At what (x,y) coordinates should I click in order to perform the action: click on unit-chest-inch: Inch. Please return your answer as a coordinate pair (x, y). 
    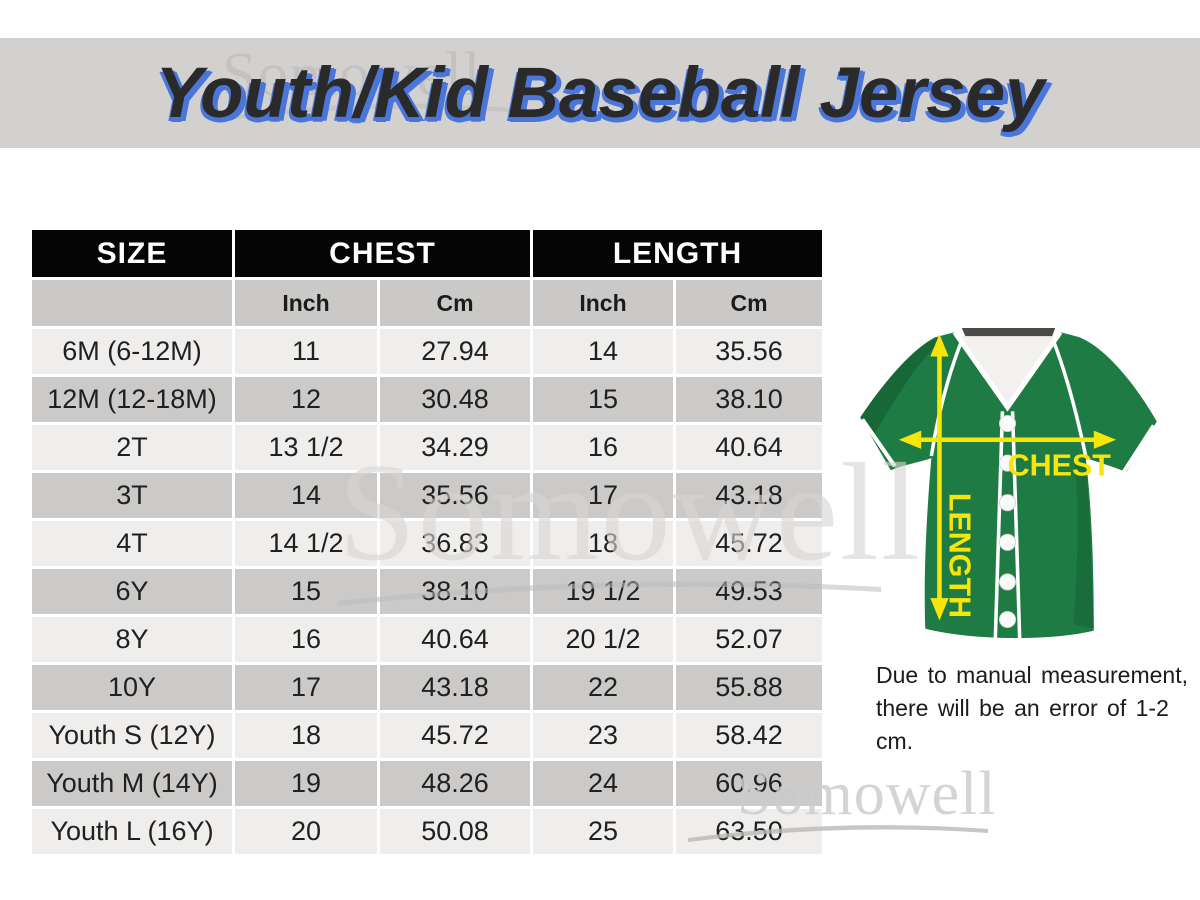
    Looking at the image, I should click on (306, 303).